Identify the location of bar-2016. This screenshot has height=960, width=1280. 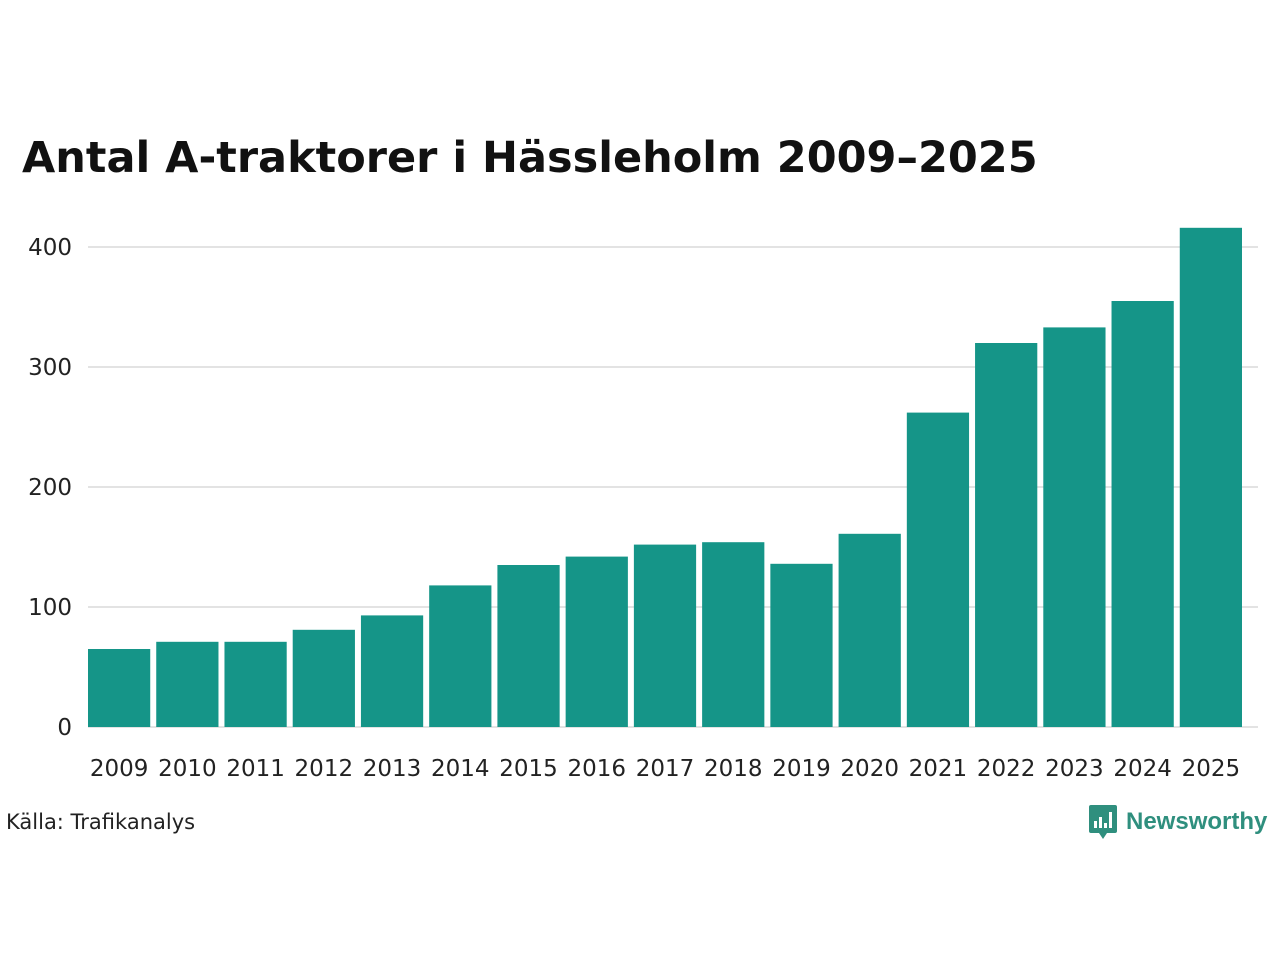
(596, 641).